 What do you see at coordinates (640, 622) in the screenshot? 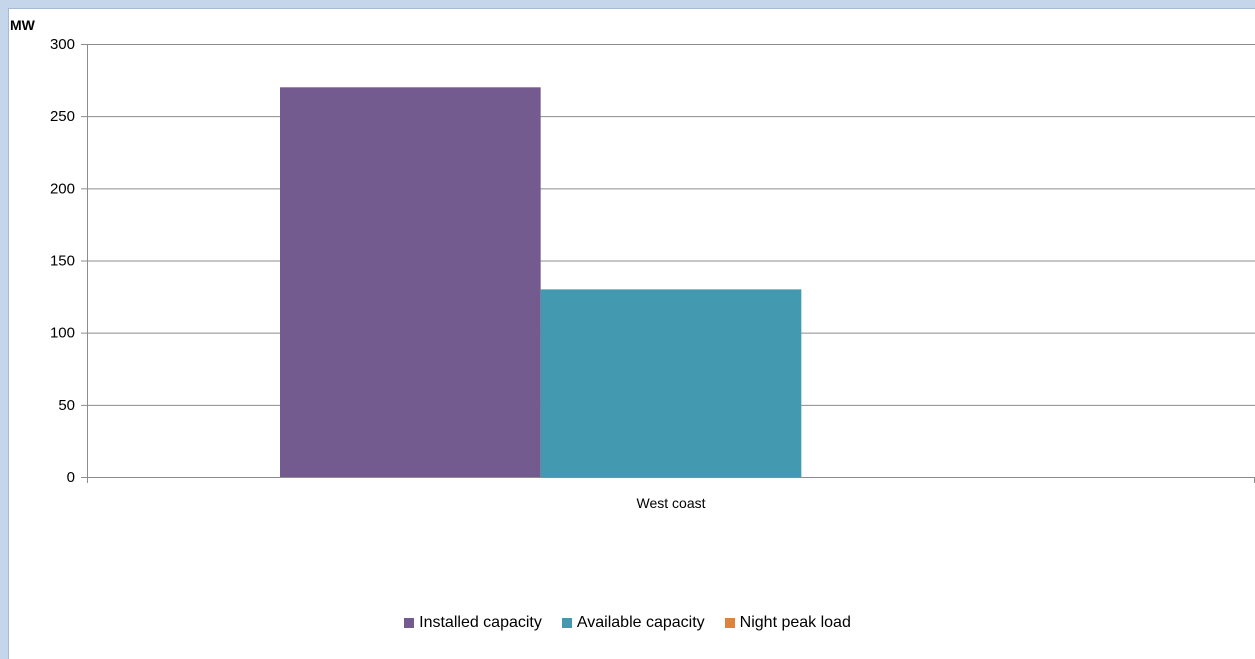
I see `legend-label: Available capacity` at bounding box center [640, 622].